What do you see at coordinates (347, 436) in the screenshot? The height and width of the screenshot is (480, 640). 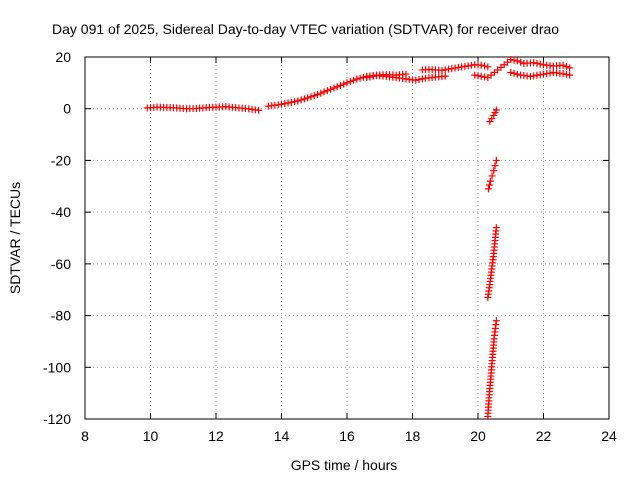 I see `x-tick-label: 16` at bounding box center [347, 436].